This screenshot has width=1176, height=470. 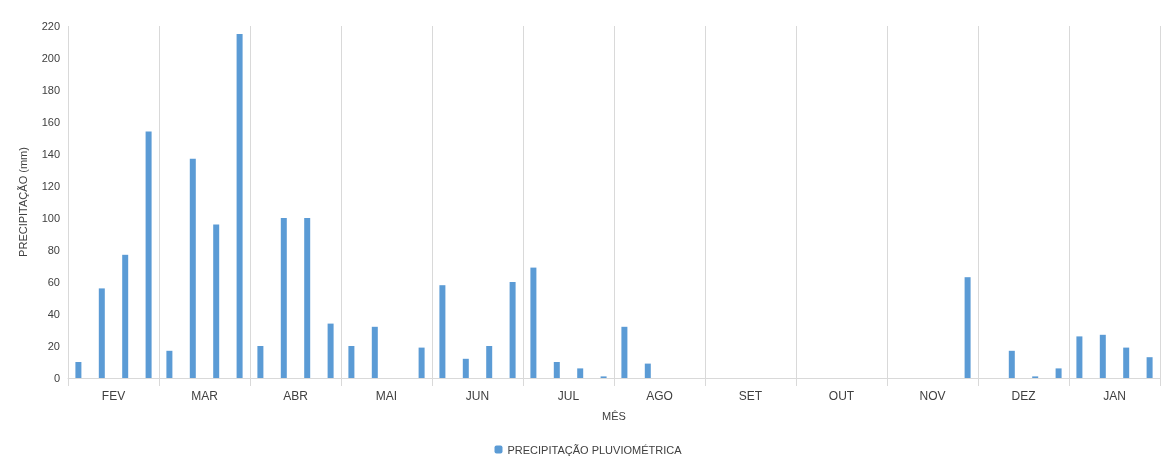 I want to click on y-tick-label: 20, so click(x=53, y=346).